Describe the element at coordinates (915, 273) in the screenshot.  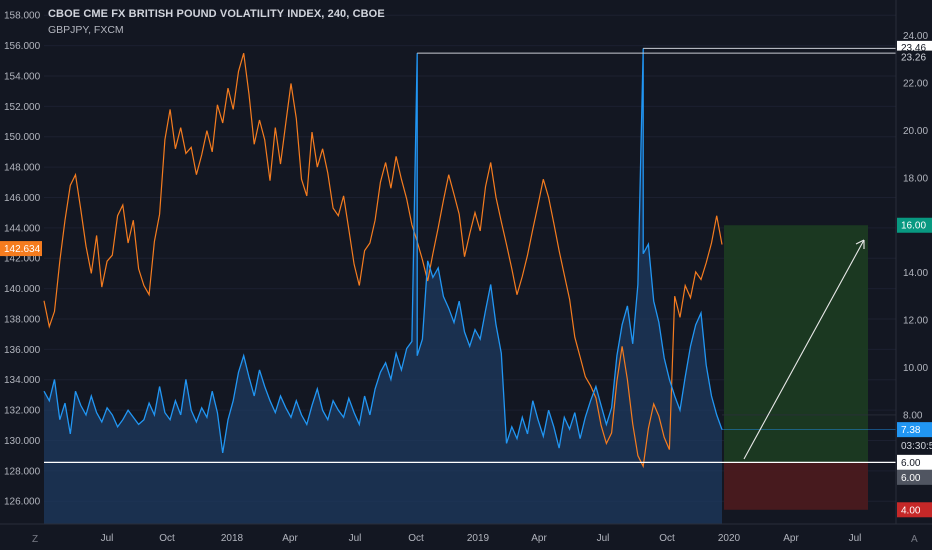
I see `right-tick-label: 14.00` at that location.